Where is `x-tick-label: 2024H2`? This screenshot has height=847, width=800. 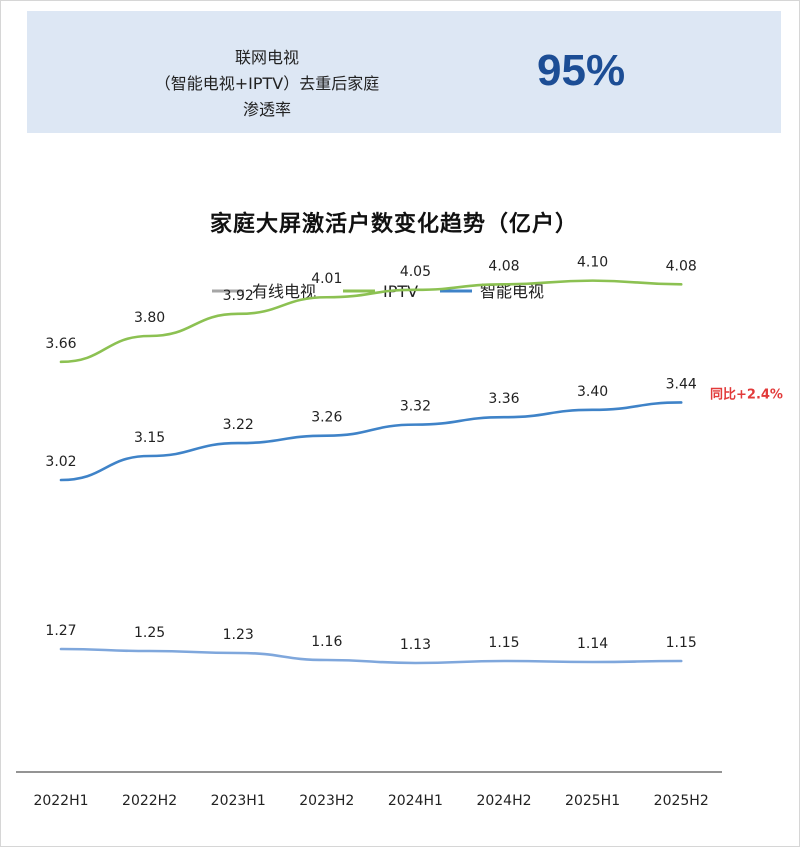
x-tick-label: 2024H2 is located at coordinates (503, 801).